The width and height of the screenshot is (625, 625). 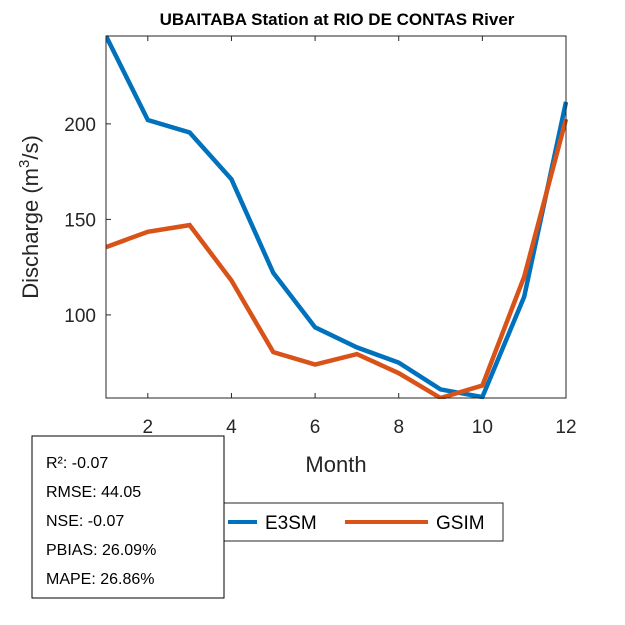 What do you see at coordinates (101, 550) in the screenshot?
I see `stat-pbias: PBIAS: 26.09%` at bounding box center [101, 550].